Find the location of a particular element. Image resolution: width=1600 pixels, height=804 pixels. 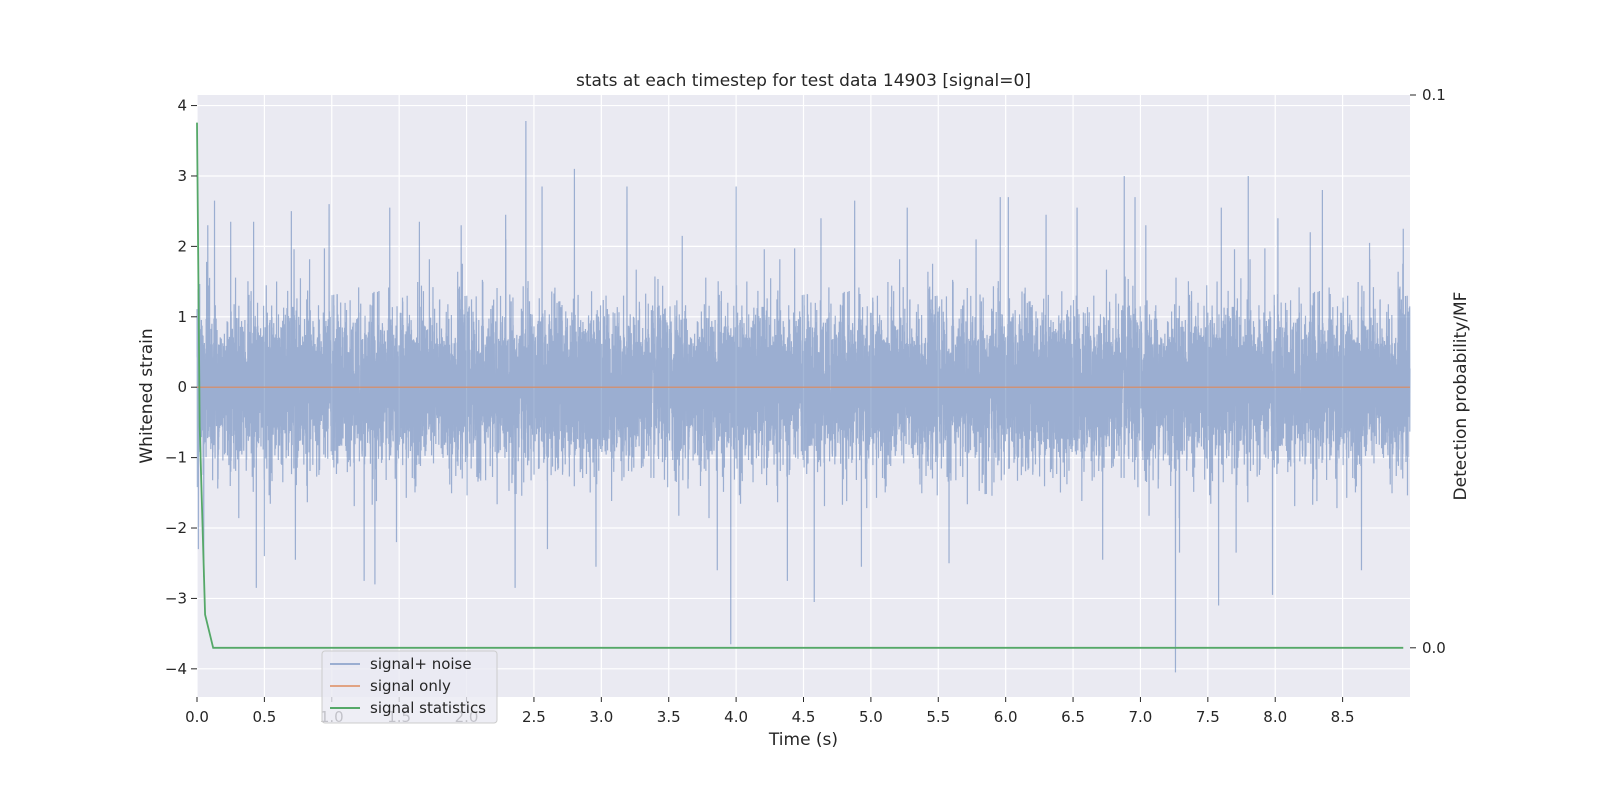

legend-label-signal-only: signal only is located at coordinates (410, 686).